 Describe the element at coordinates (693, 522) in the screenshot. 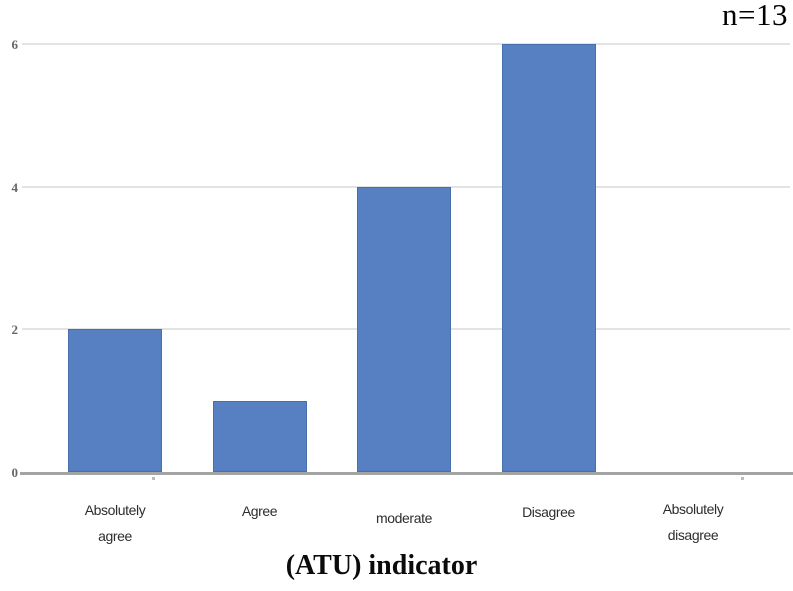

I see `x-category-label: Absolutely disagree` at that location.